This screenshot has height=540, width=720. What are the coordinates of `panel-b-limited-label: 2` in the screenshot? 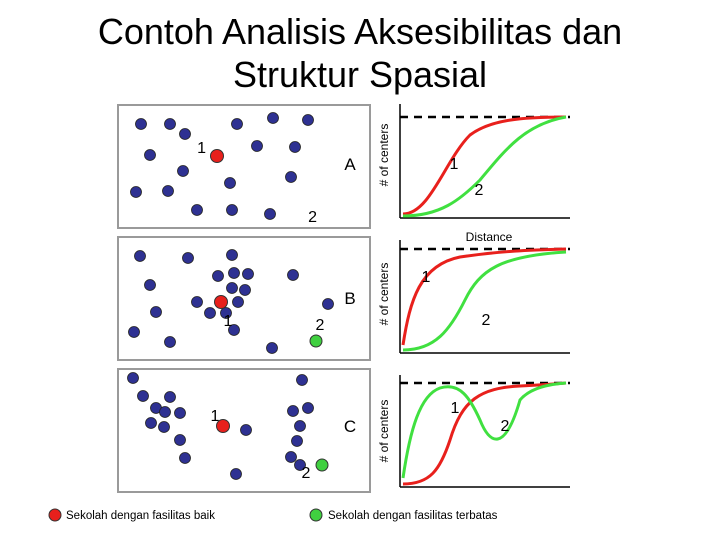 It's located at (320, 325).